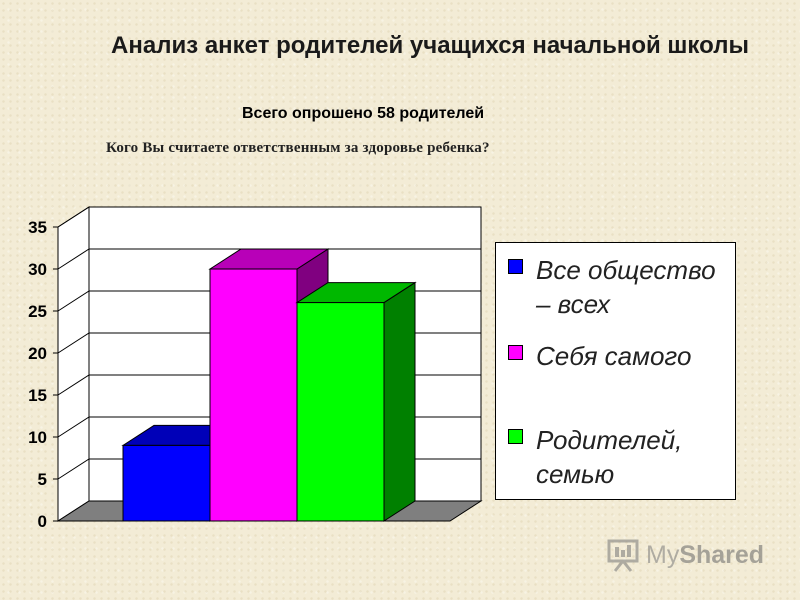 The width and height of the screenshot is (800, 600). I want to click on legend-label-parents: Родителей, семью, so click(609, 457).